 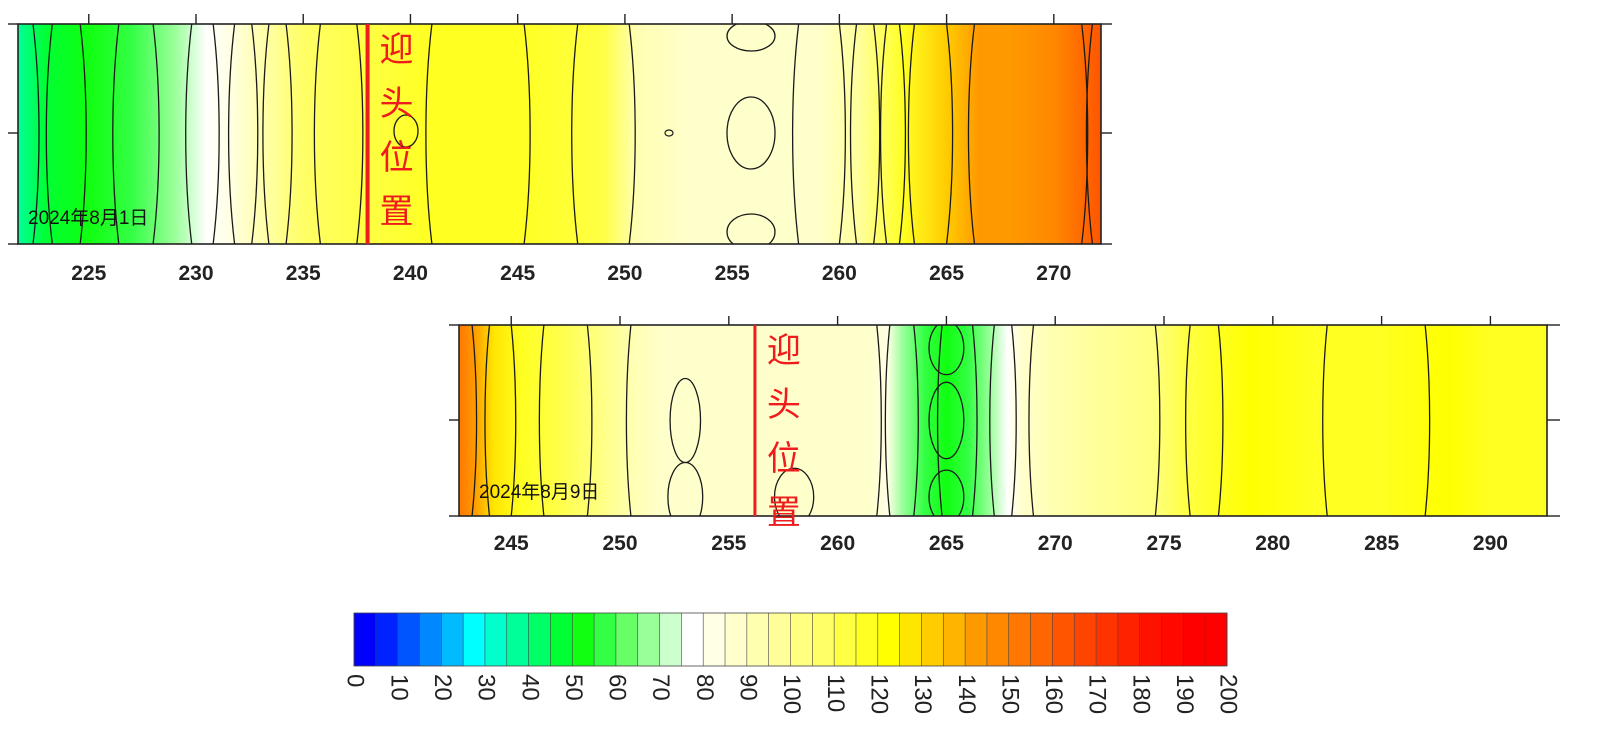 I want to click on x-tick-label: 265, so click(x=946, y=273).